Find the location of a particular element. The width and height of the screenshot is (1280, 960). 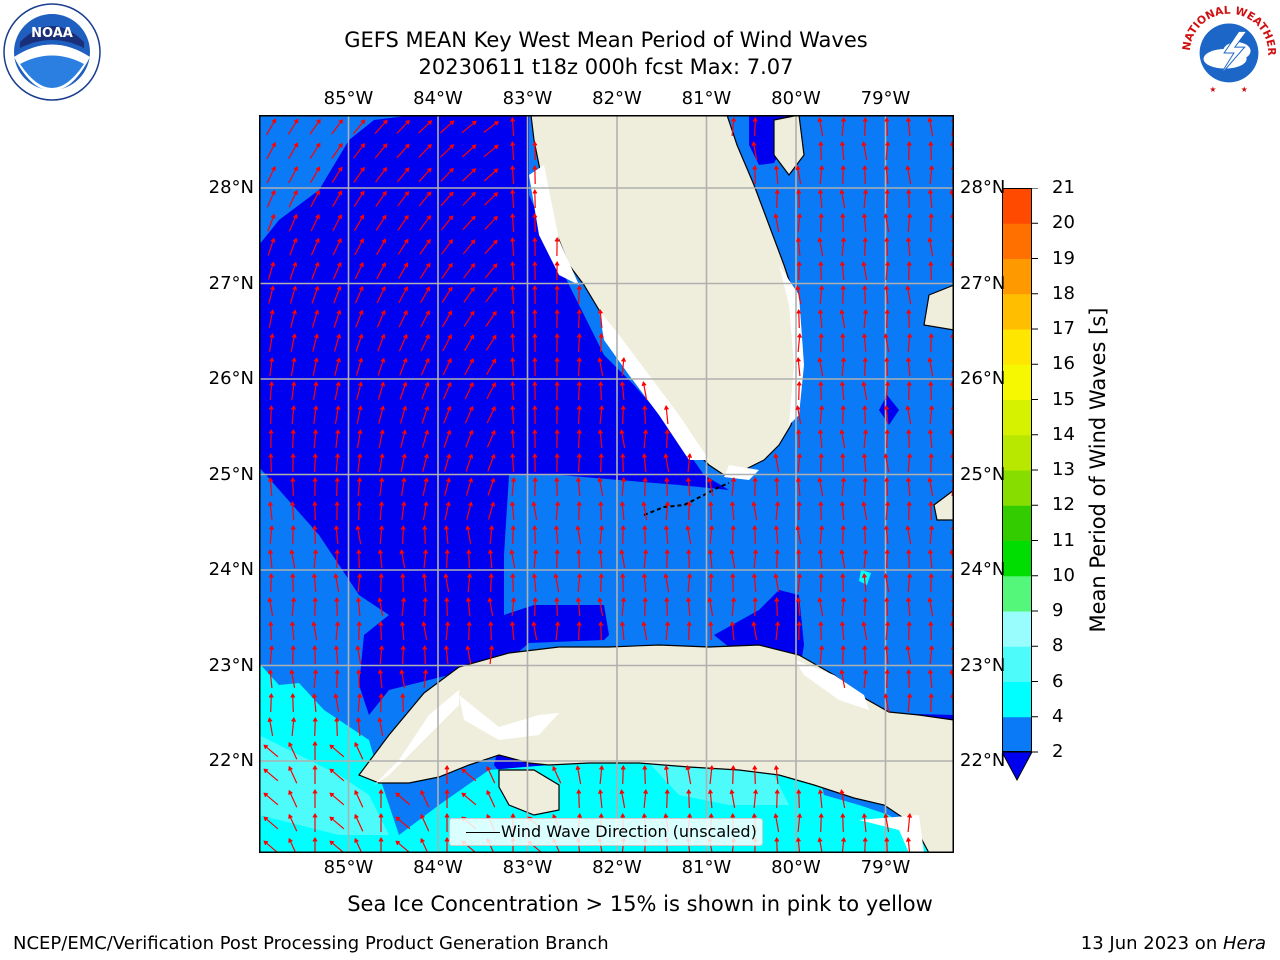

noaa-logo: NOAA is located at coordinates (52, 52).